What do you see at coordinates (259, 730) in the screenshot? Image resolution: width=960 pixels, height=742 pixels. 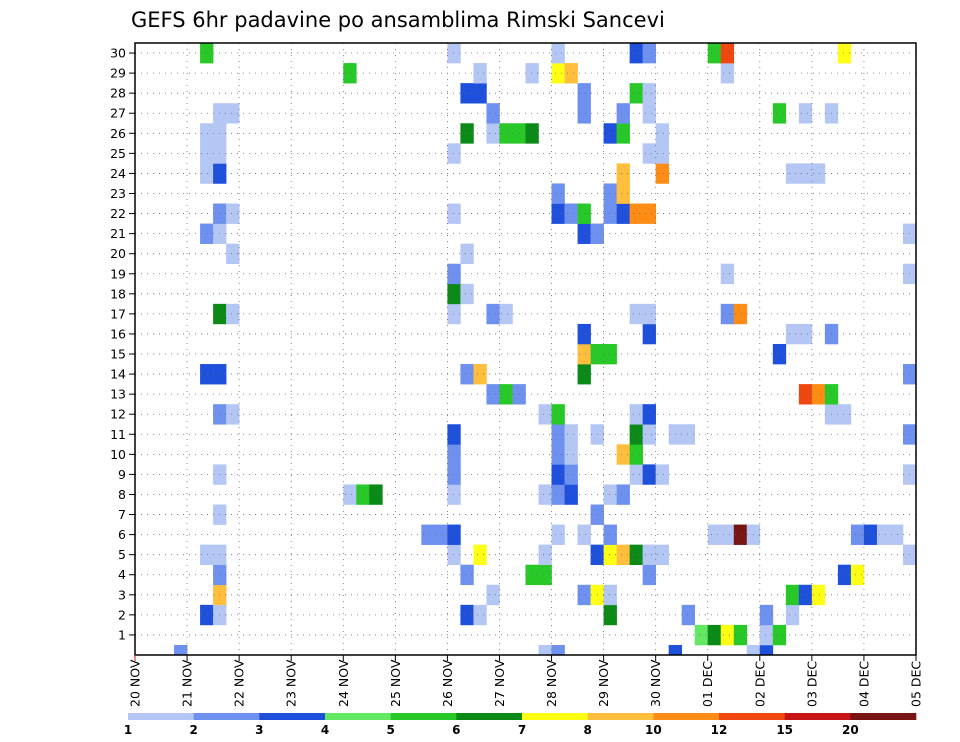 I see `legend-label: 3` at bounding box center [259, 730].